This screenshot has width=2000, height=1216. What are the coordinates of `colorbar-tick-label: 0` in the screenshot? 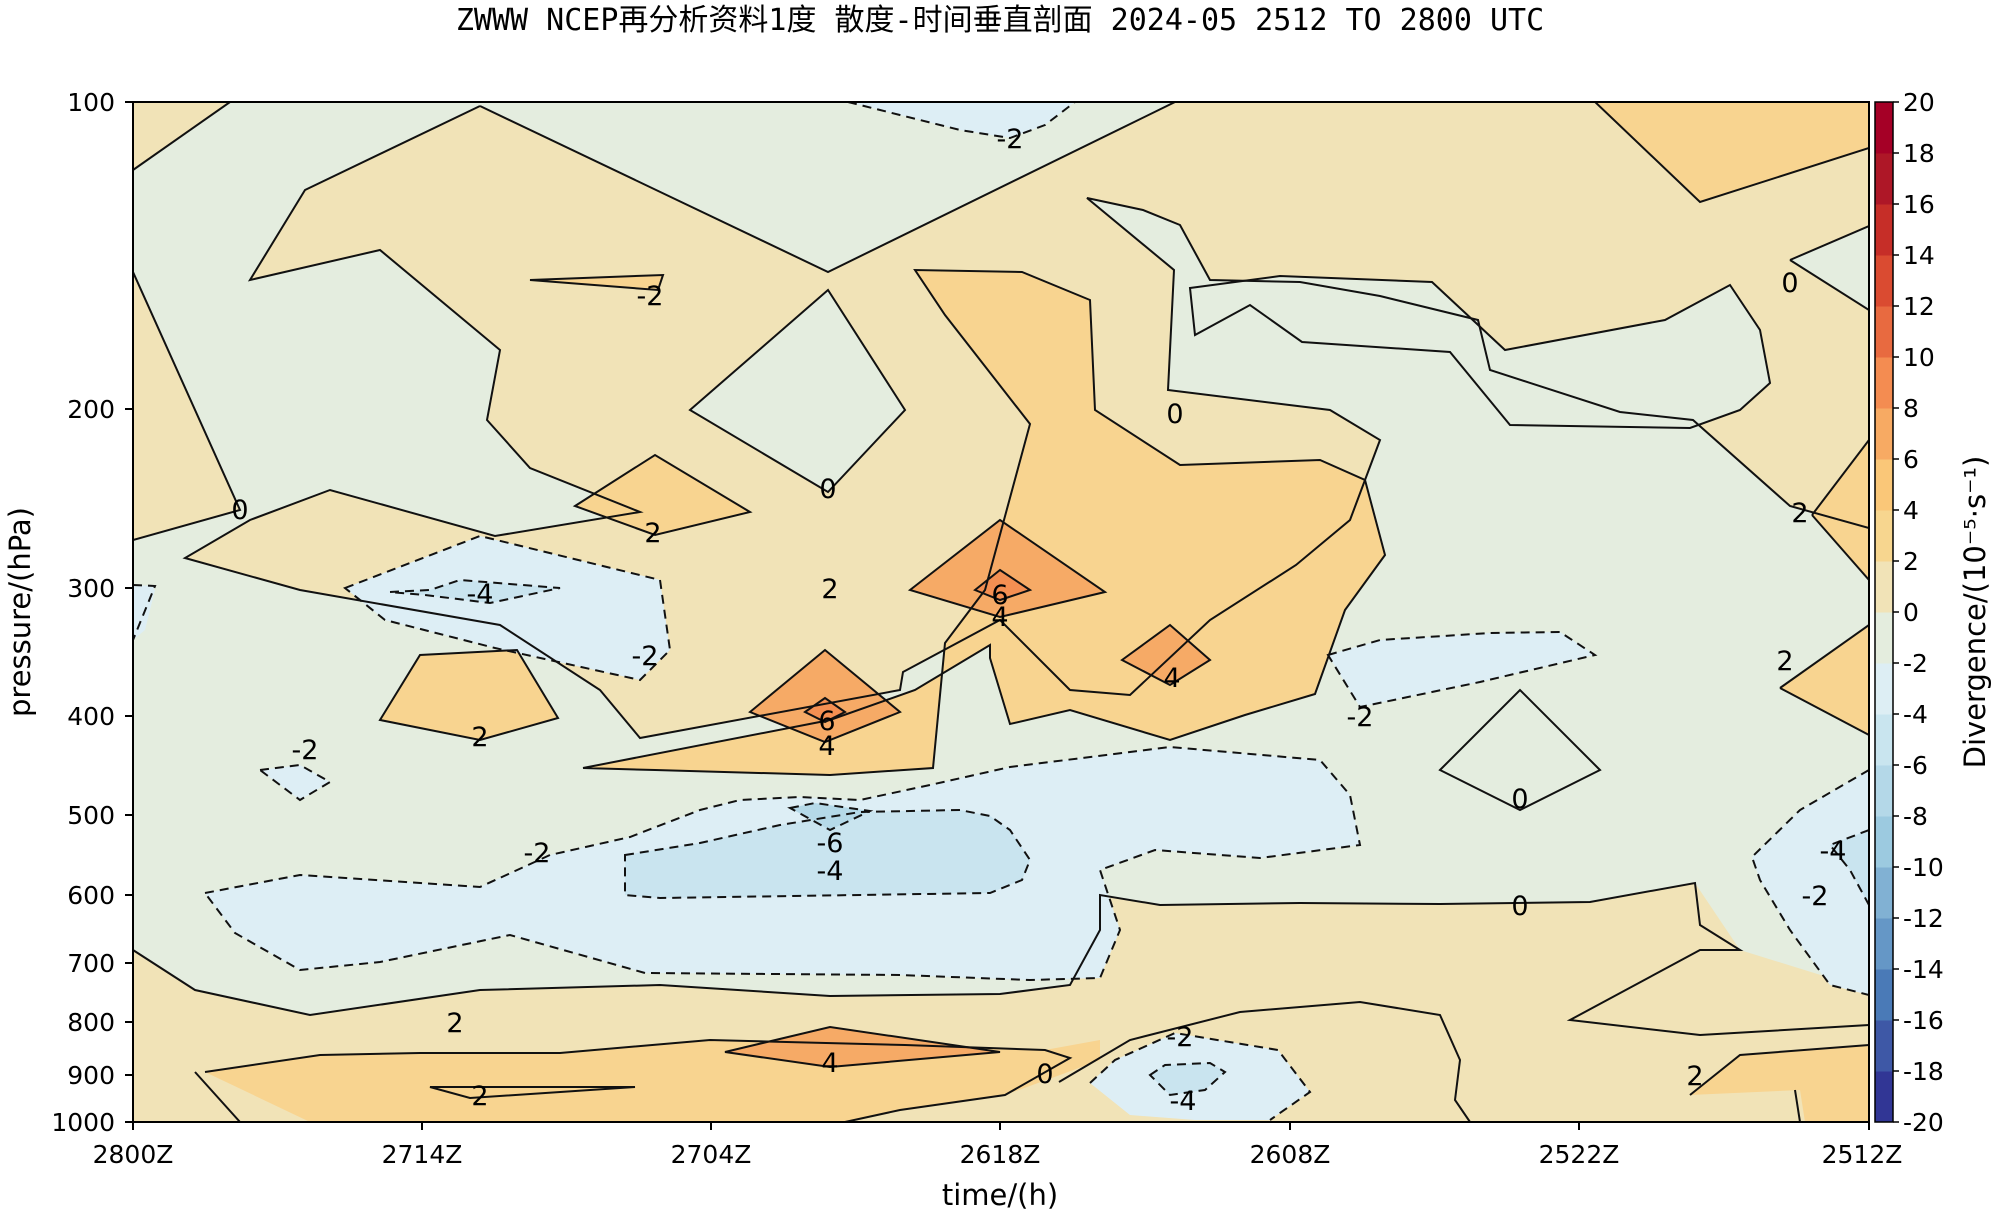 It's located at (1911, 612).